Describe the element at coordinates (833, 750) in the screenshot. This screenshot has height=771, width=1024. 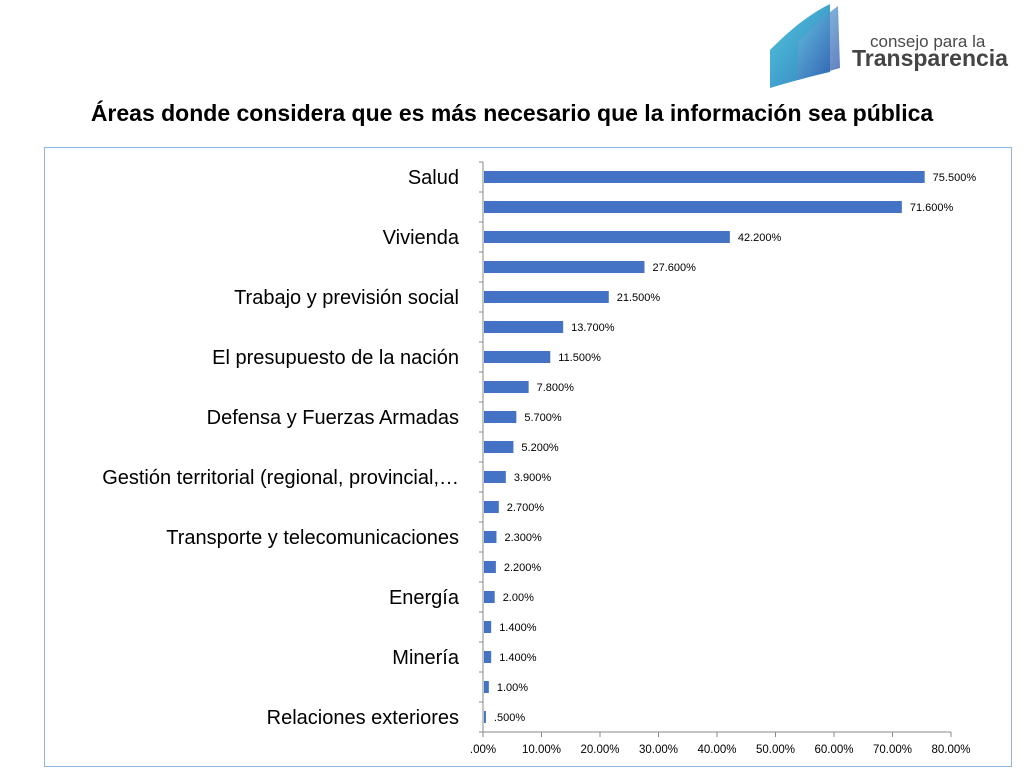
I see `x-tick-label: 60.00%` at that location.